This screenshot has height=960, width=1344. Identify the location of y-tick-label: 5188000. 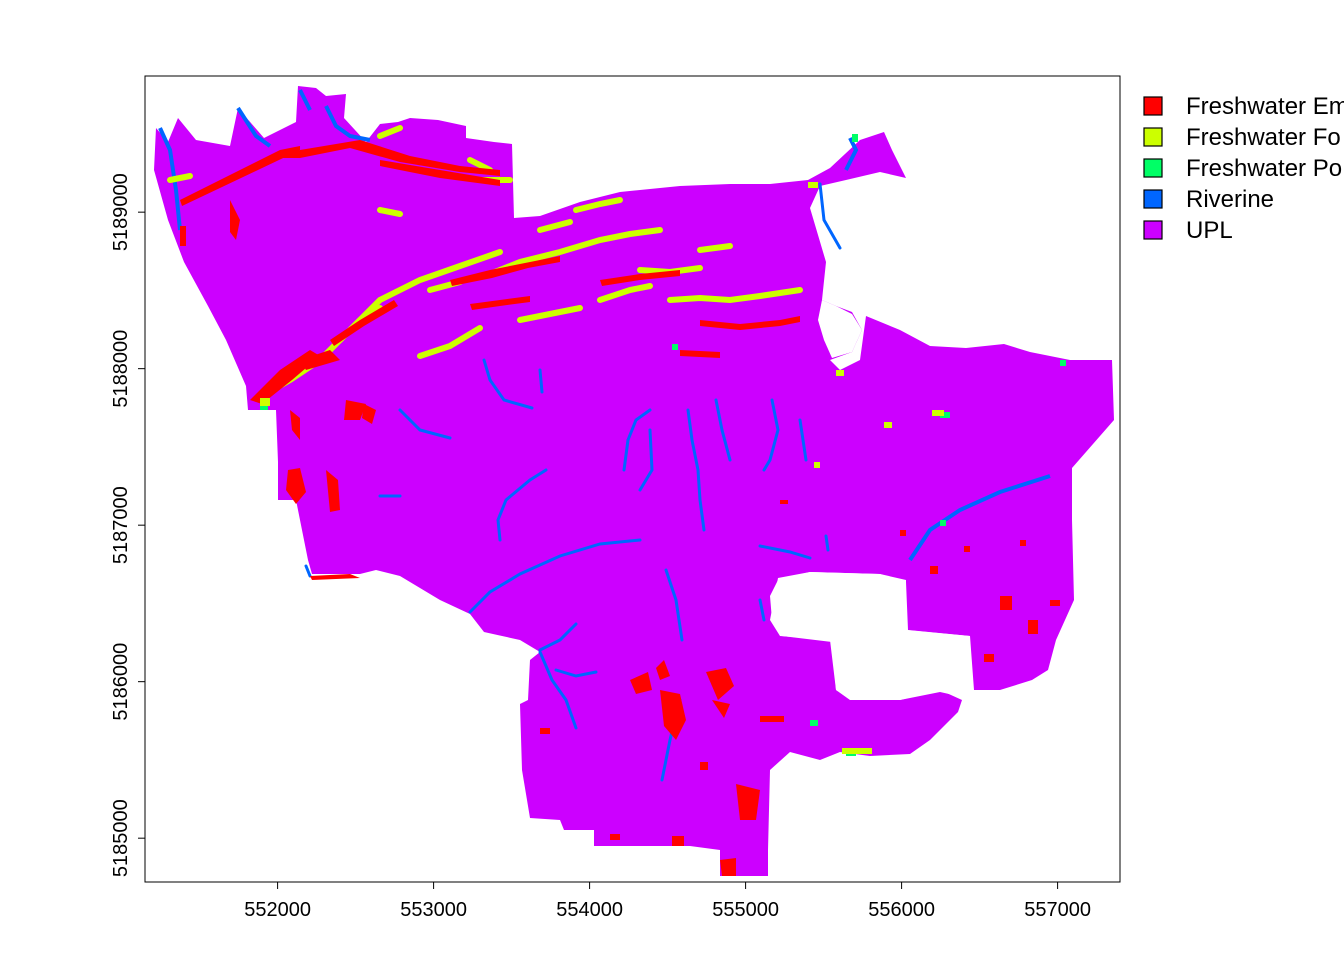
(121, 369).